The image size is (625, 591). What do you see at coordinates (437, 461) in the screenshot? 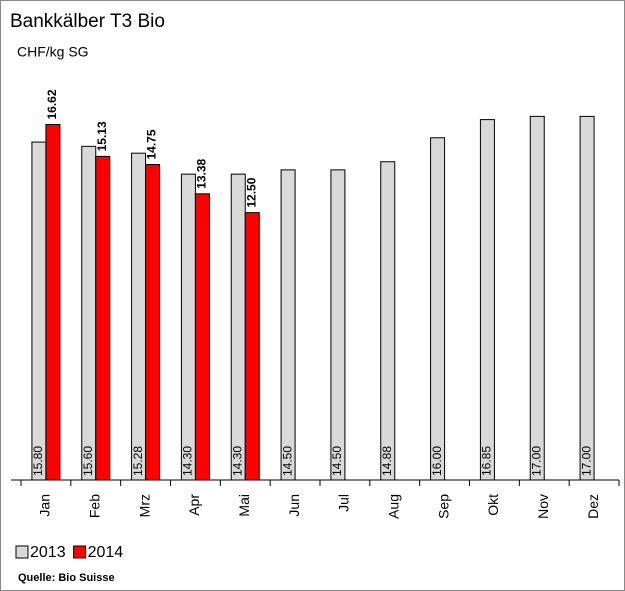
I see `data-label: 16.00` at bounding box center [437, 461].